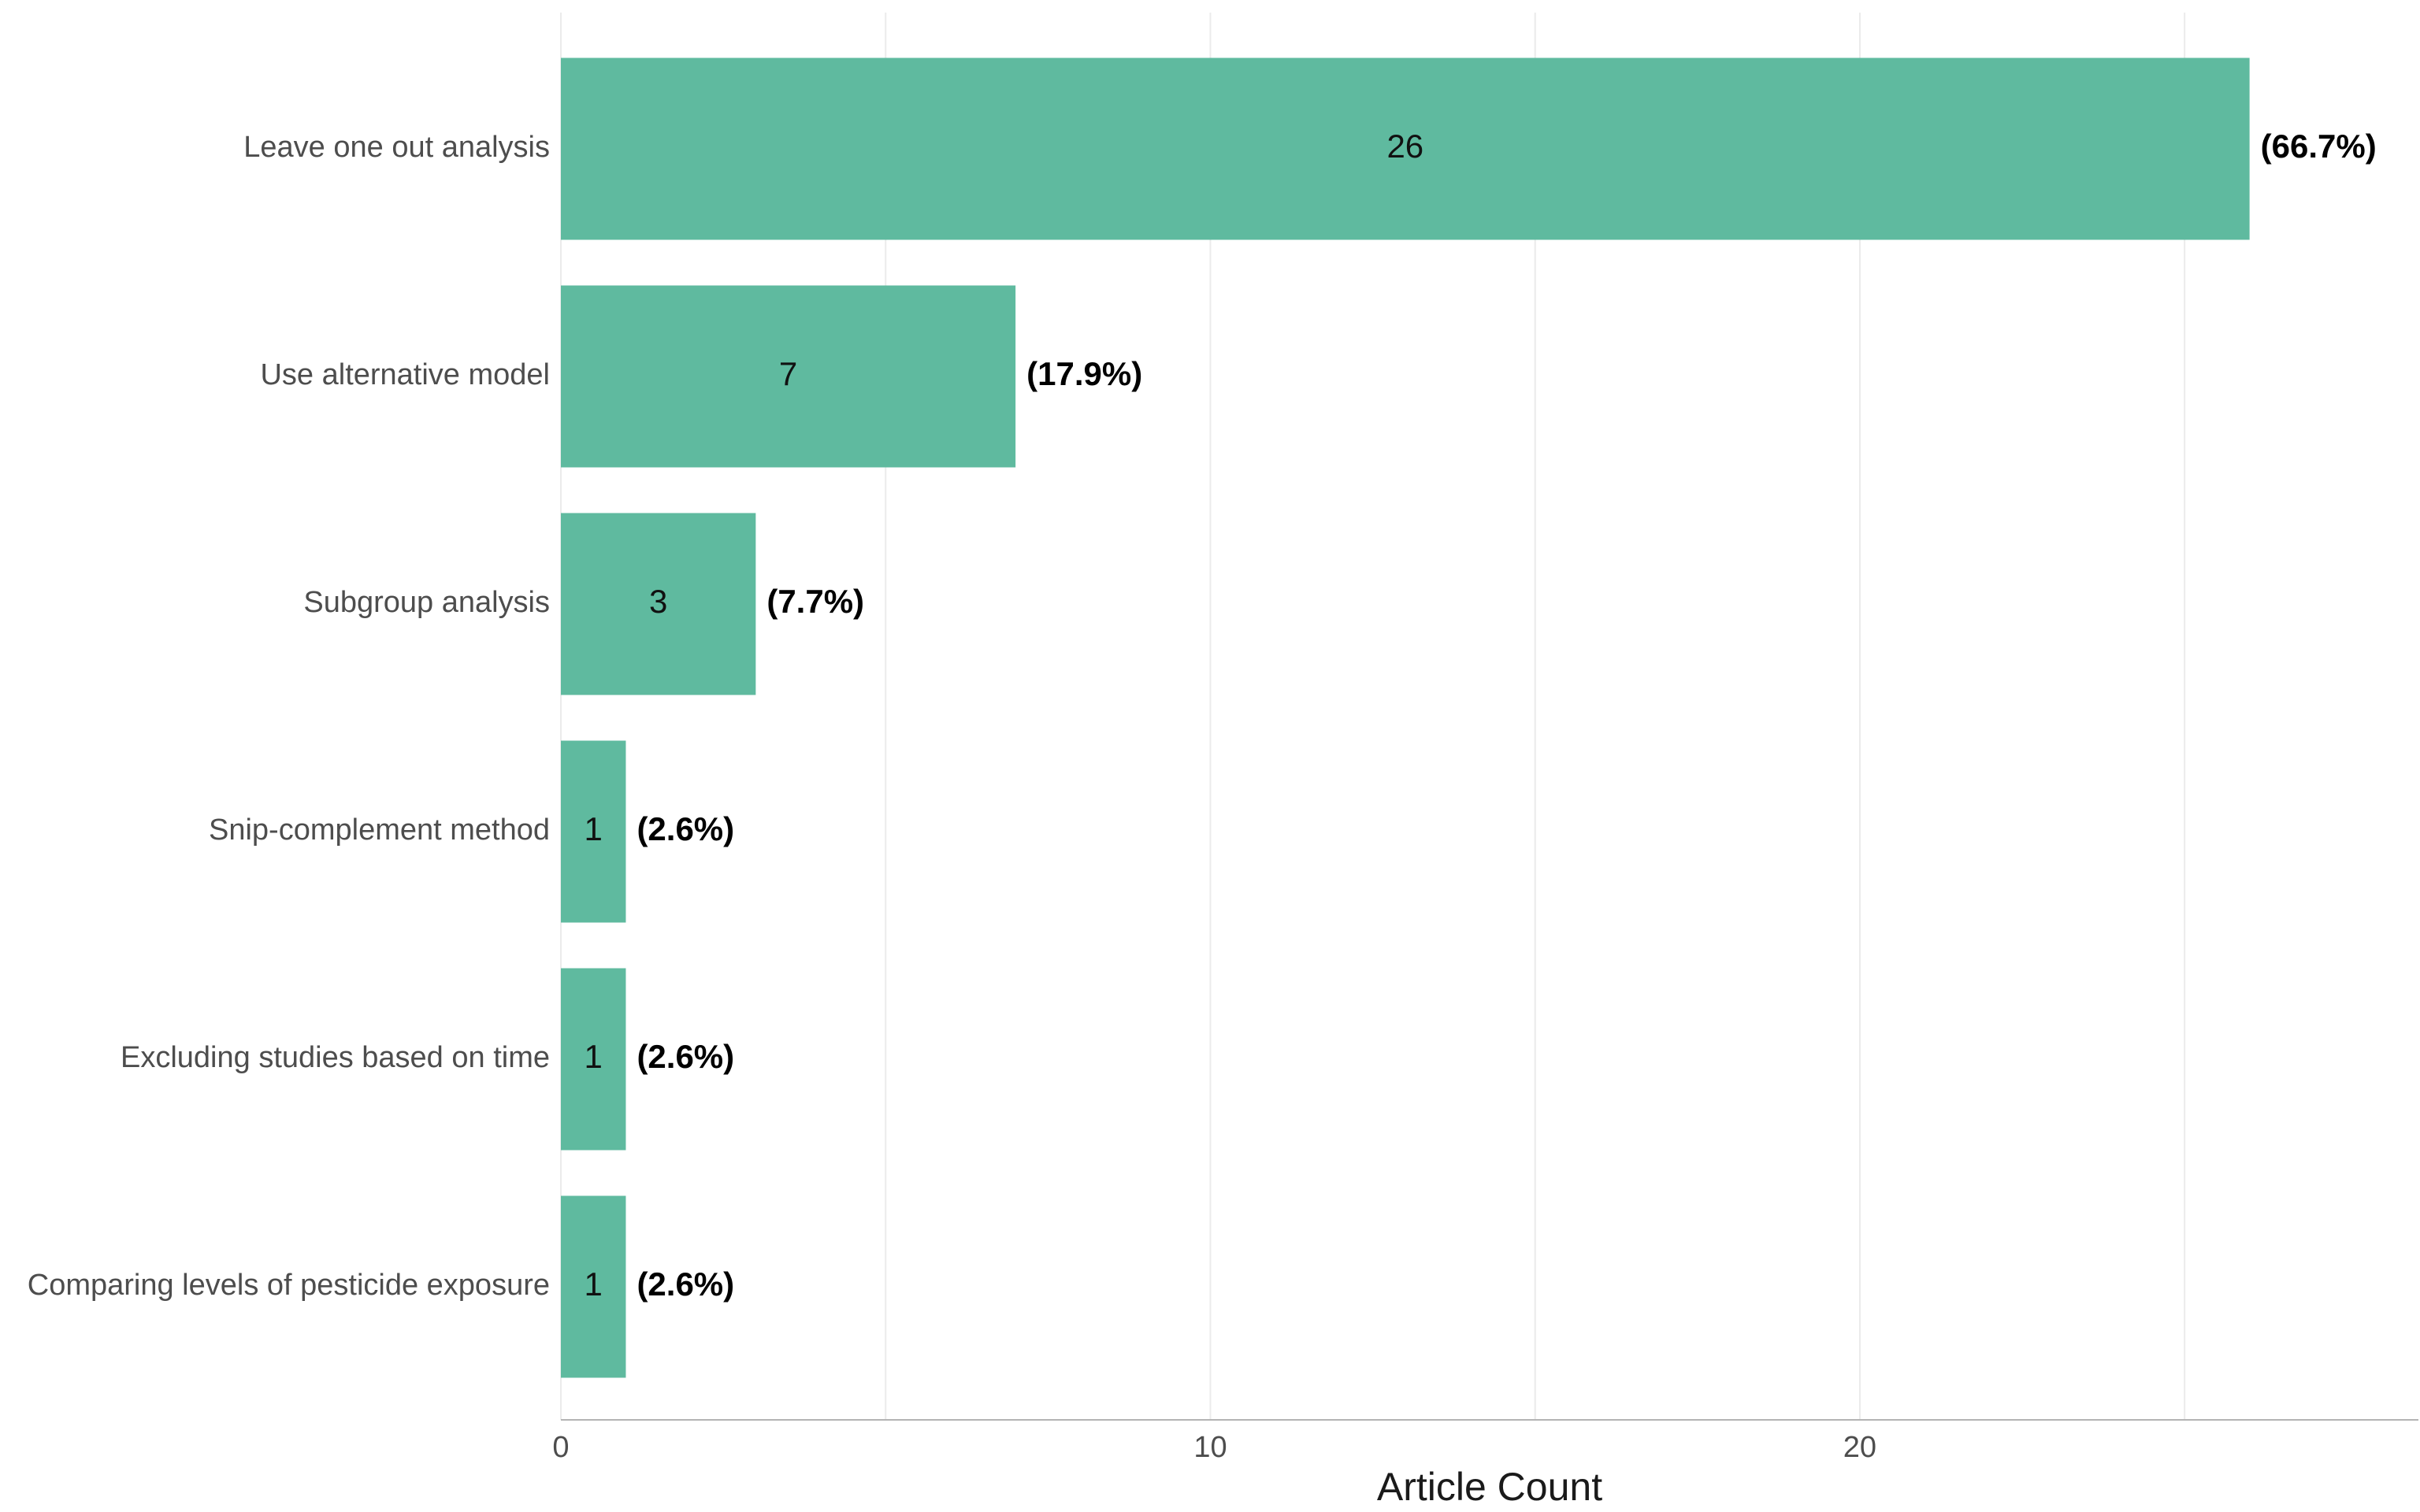 The width and height of the screenshot is (2420, 1512). I want to click on x-tick-label: 20, so click(1860, 1447).